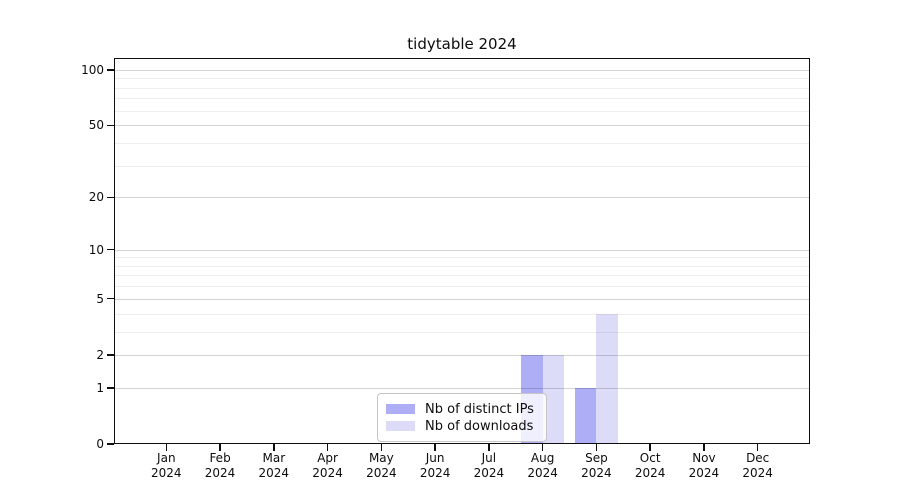 The width and height of the screenshot is (900, 500). Describe the element at coordinates (553, 399) in the screenshot. I see `bar-downloads-aug` at that location.